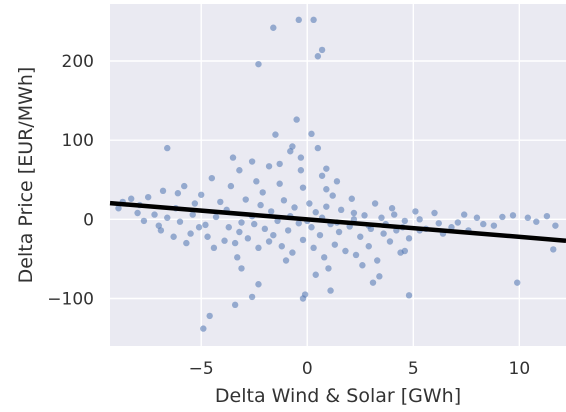  What do you see at coordinates (337, 221) in the screenshot?
I see `trend-line` at bounding box center [337, 221].